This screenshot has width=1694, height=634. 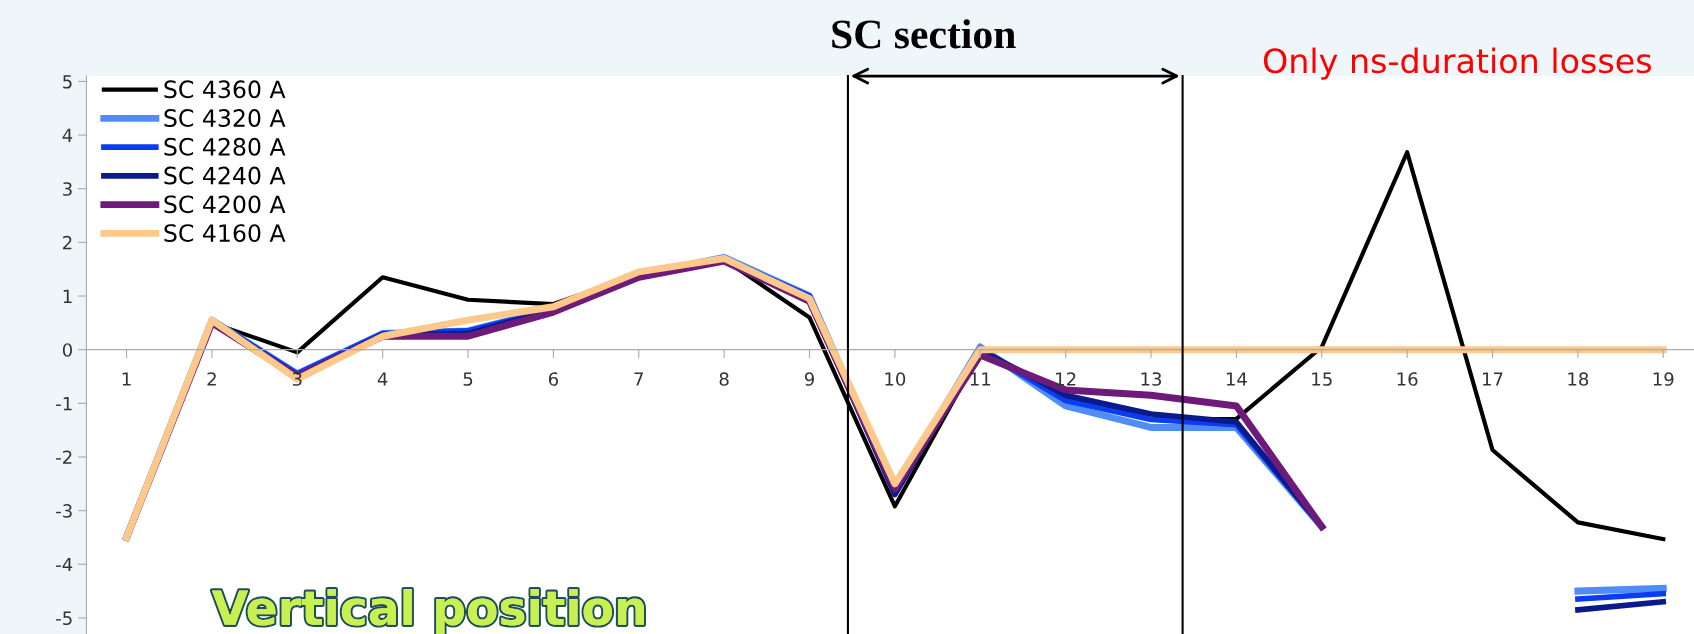 What do you see at coordinates (382, 379) in the screenshot?
I see `x-tick-label: 4` at bounding box center [382, 379].